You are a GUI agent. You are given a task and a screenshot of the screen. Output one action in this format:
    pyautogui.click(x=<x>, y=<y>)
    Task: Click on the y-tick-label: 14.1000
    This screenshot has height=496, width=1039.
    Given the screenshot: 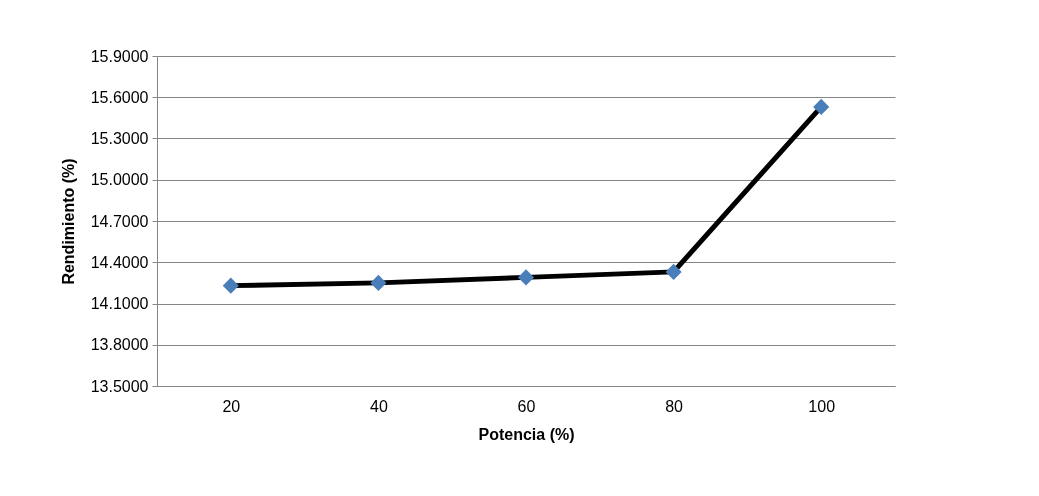 What is the action you would take?
    pyautogui.click(x=119, y=303)
    